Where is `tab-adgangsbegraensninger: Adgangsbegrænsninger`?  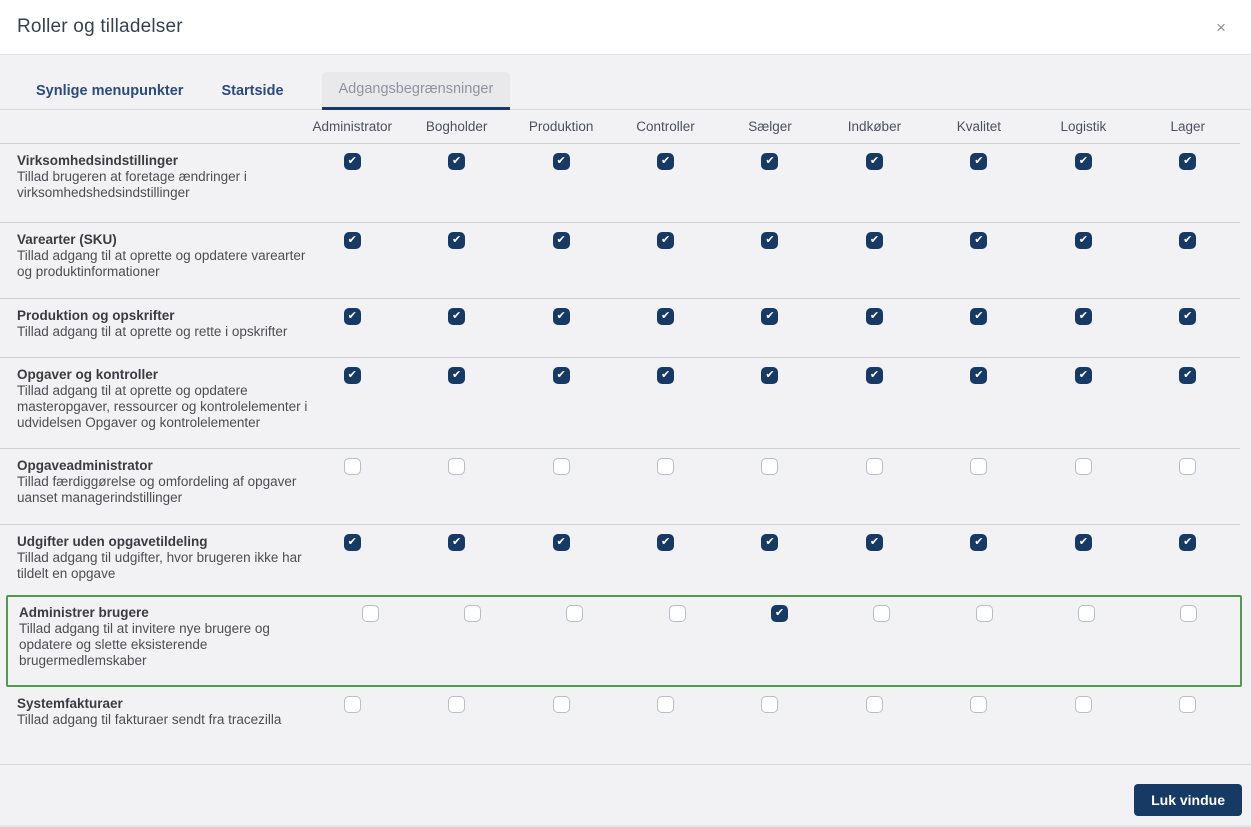
tab-adgangsbegraensninger: Adgangsbegrænsninger is located at coordinates (416, 91).